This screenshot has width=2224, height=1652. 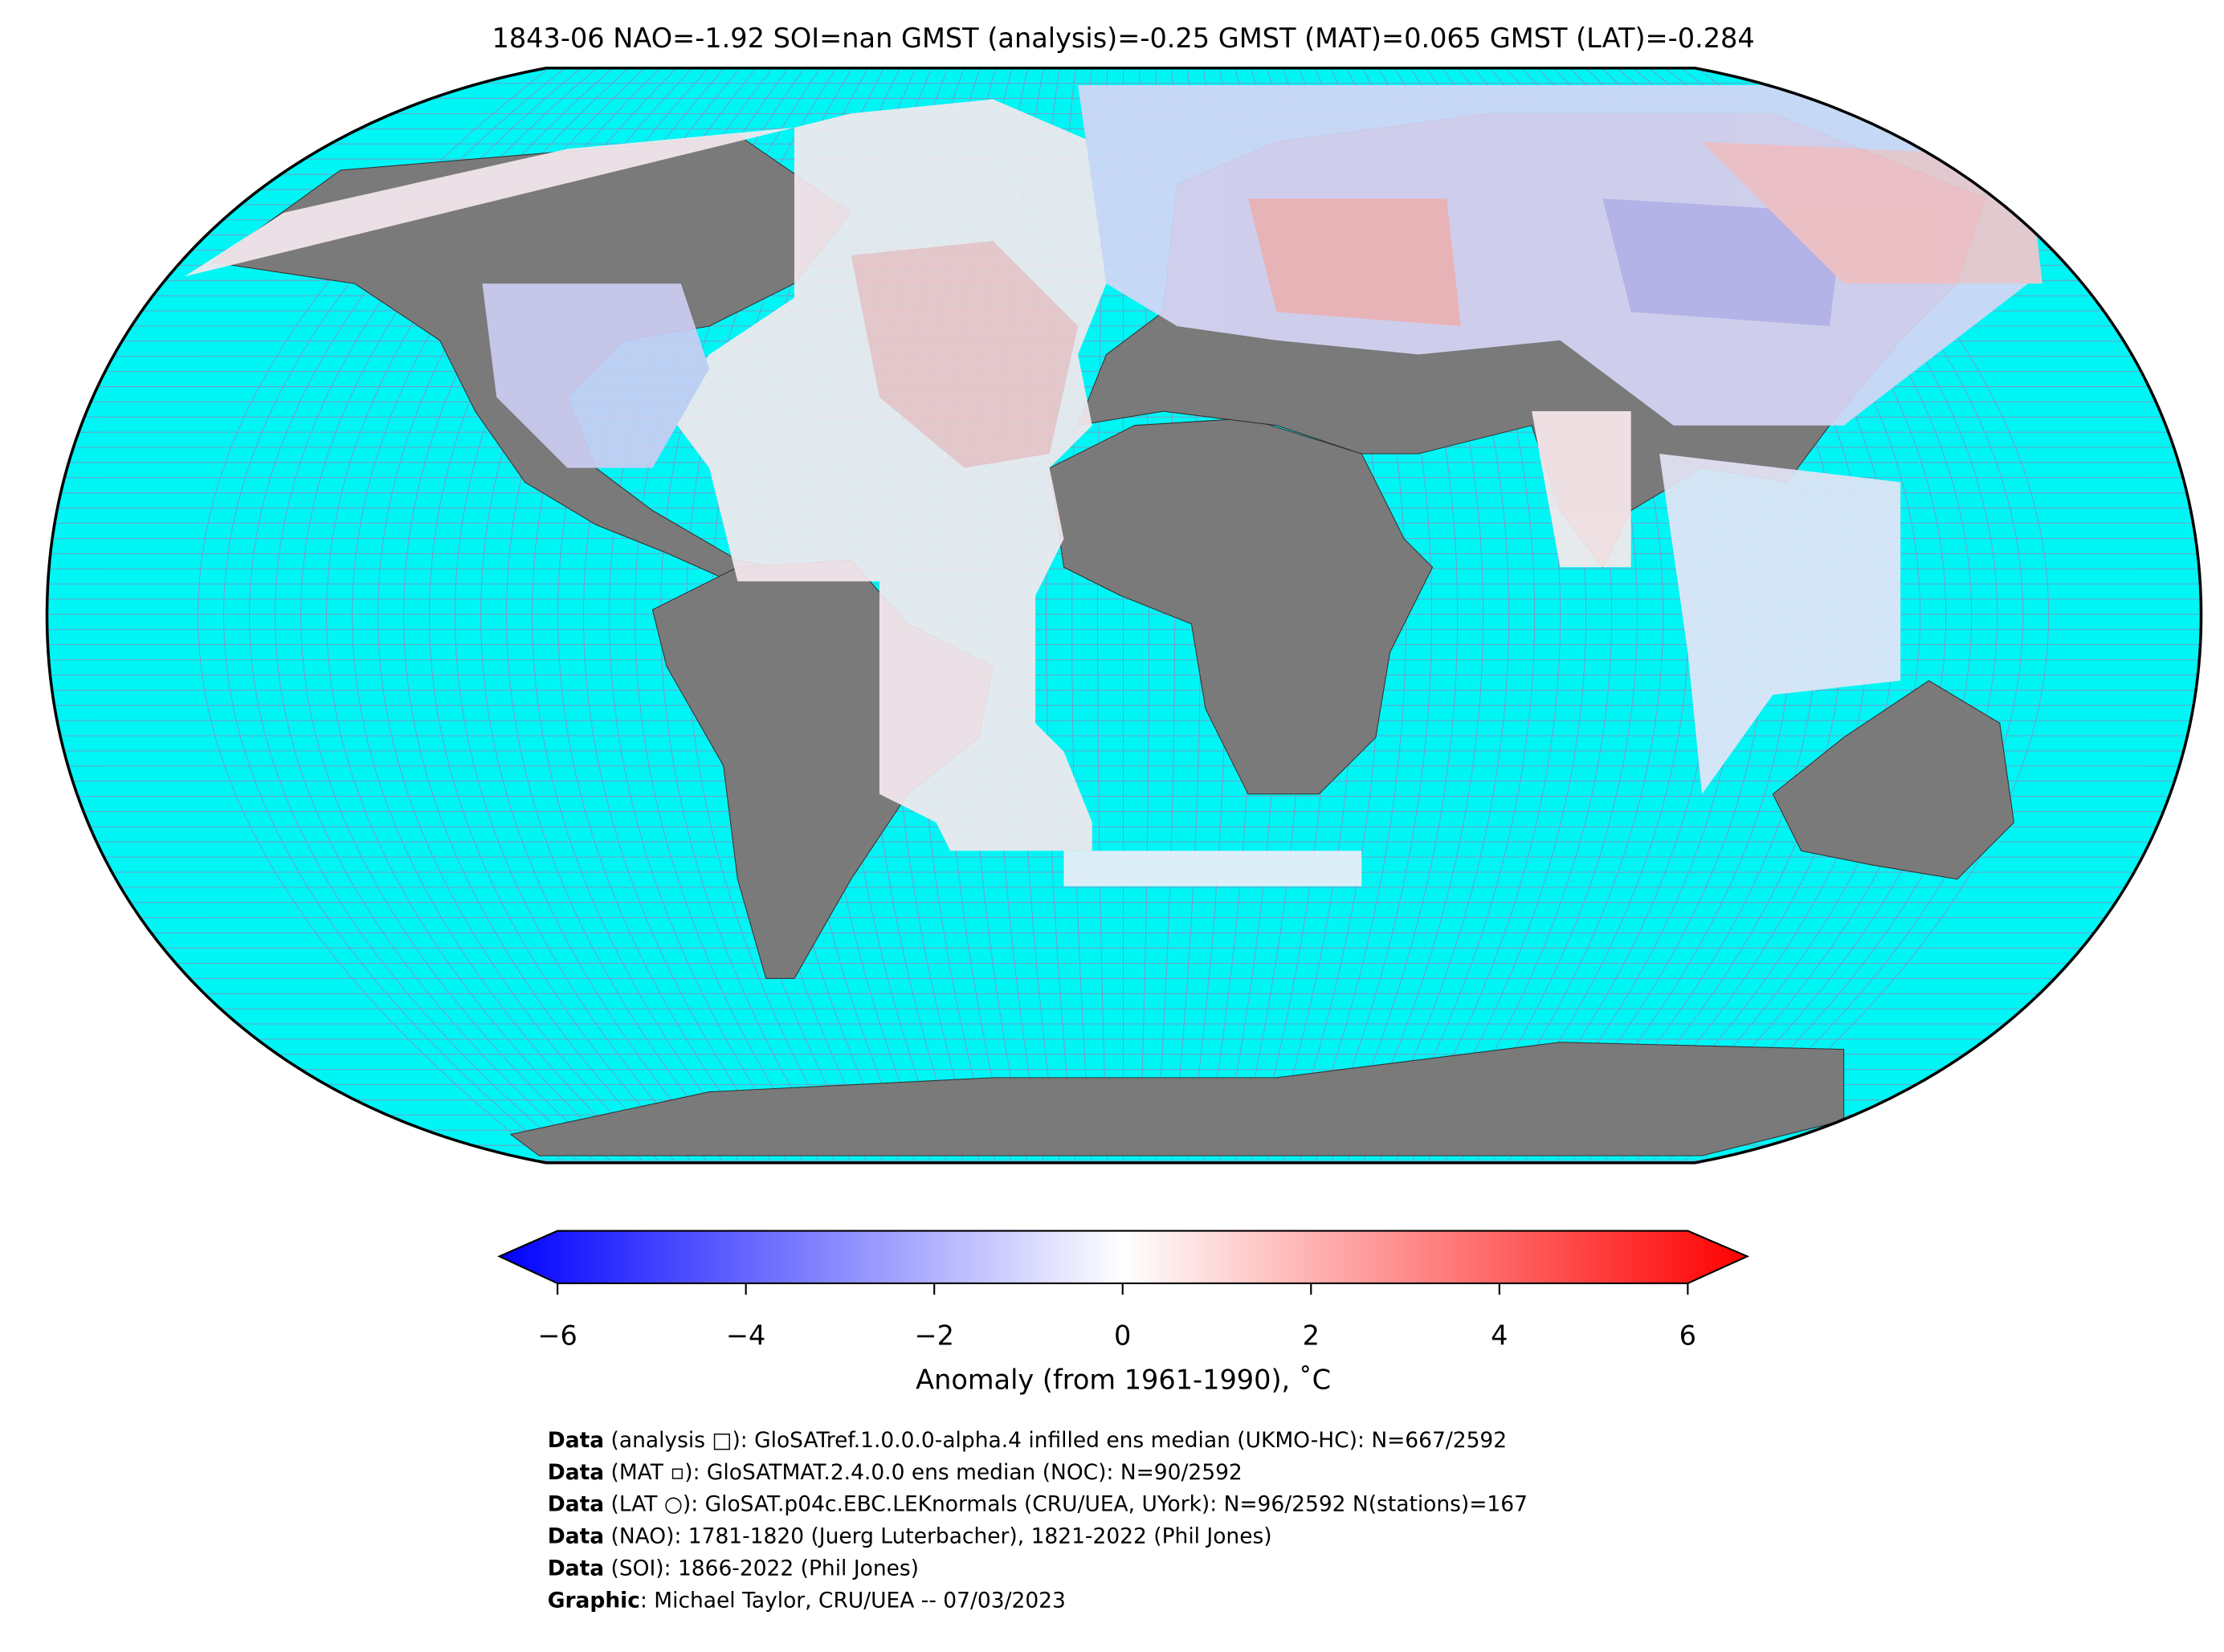 I want to click on colorbar-tick-label: 6, so click(x=1688, y=1336).